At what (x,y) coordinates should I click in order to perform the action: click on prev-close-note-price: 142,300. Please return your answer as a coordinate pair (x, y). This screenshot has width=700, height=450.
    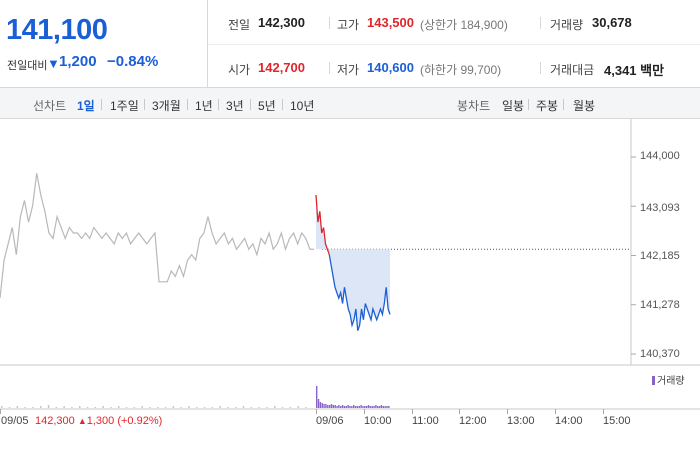
    Looking at the image, I should click on (55, 421).